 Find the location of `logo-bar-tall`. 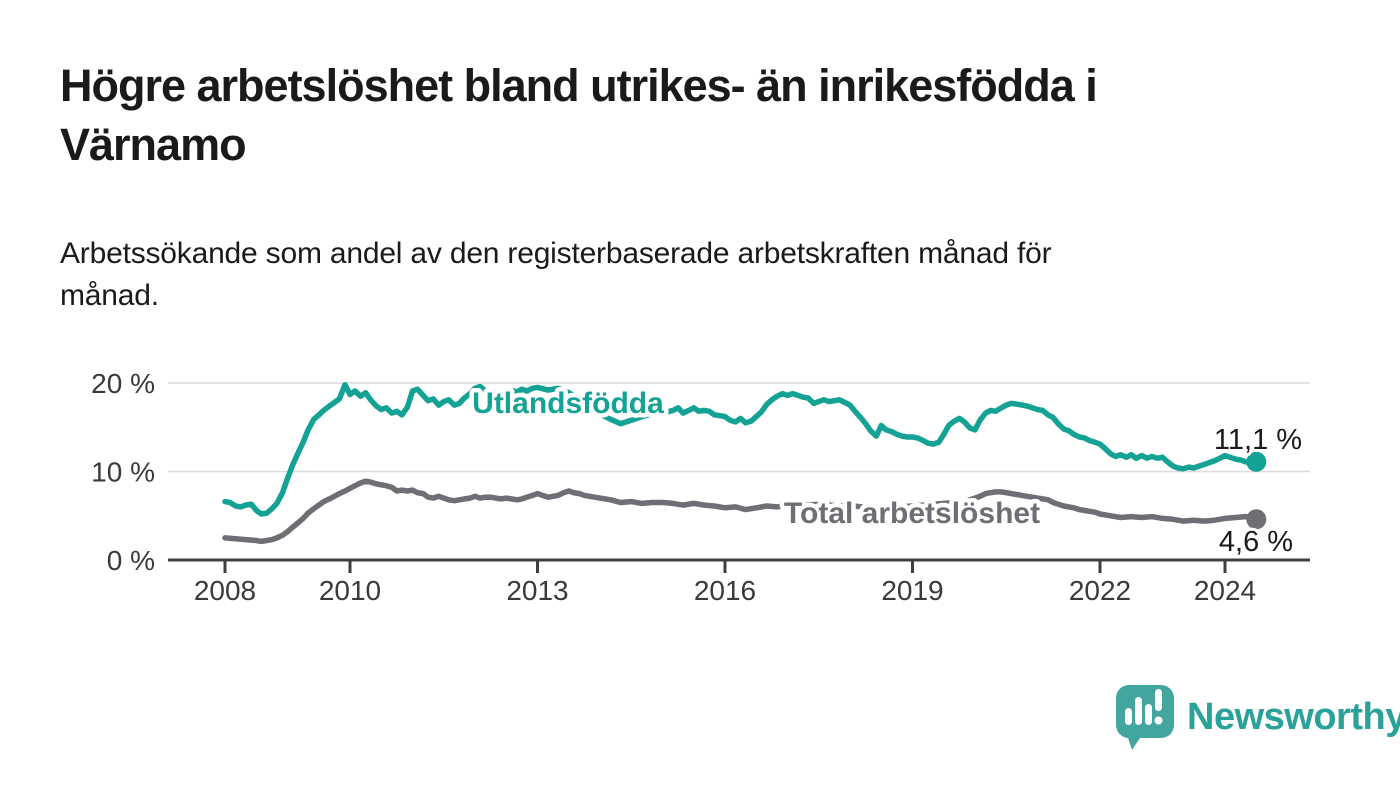

logo-bar-tall is located at coordinates (1138, 711).